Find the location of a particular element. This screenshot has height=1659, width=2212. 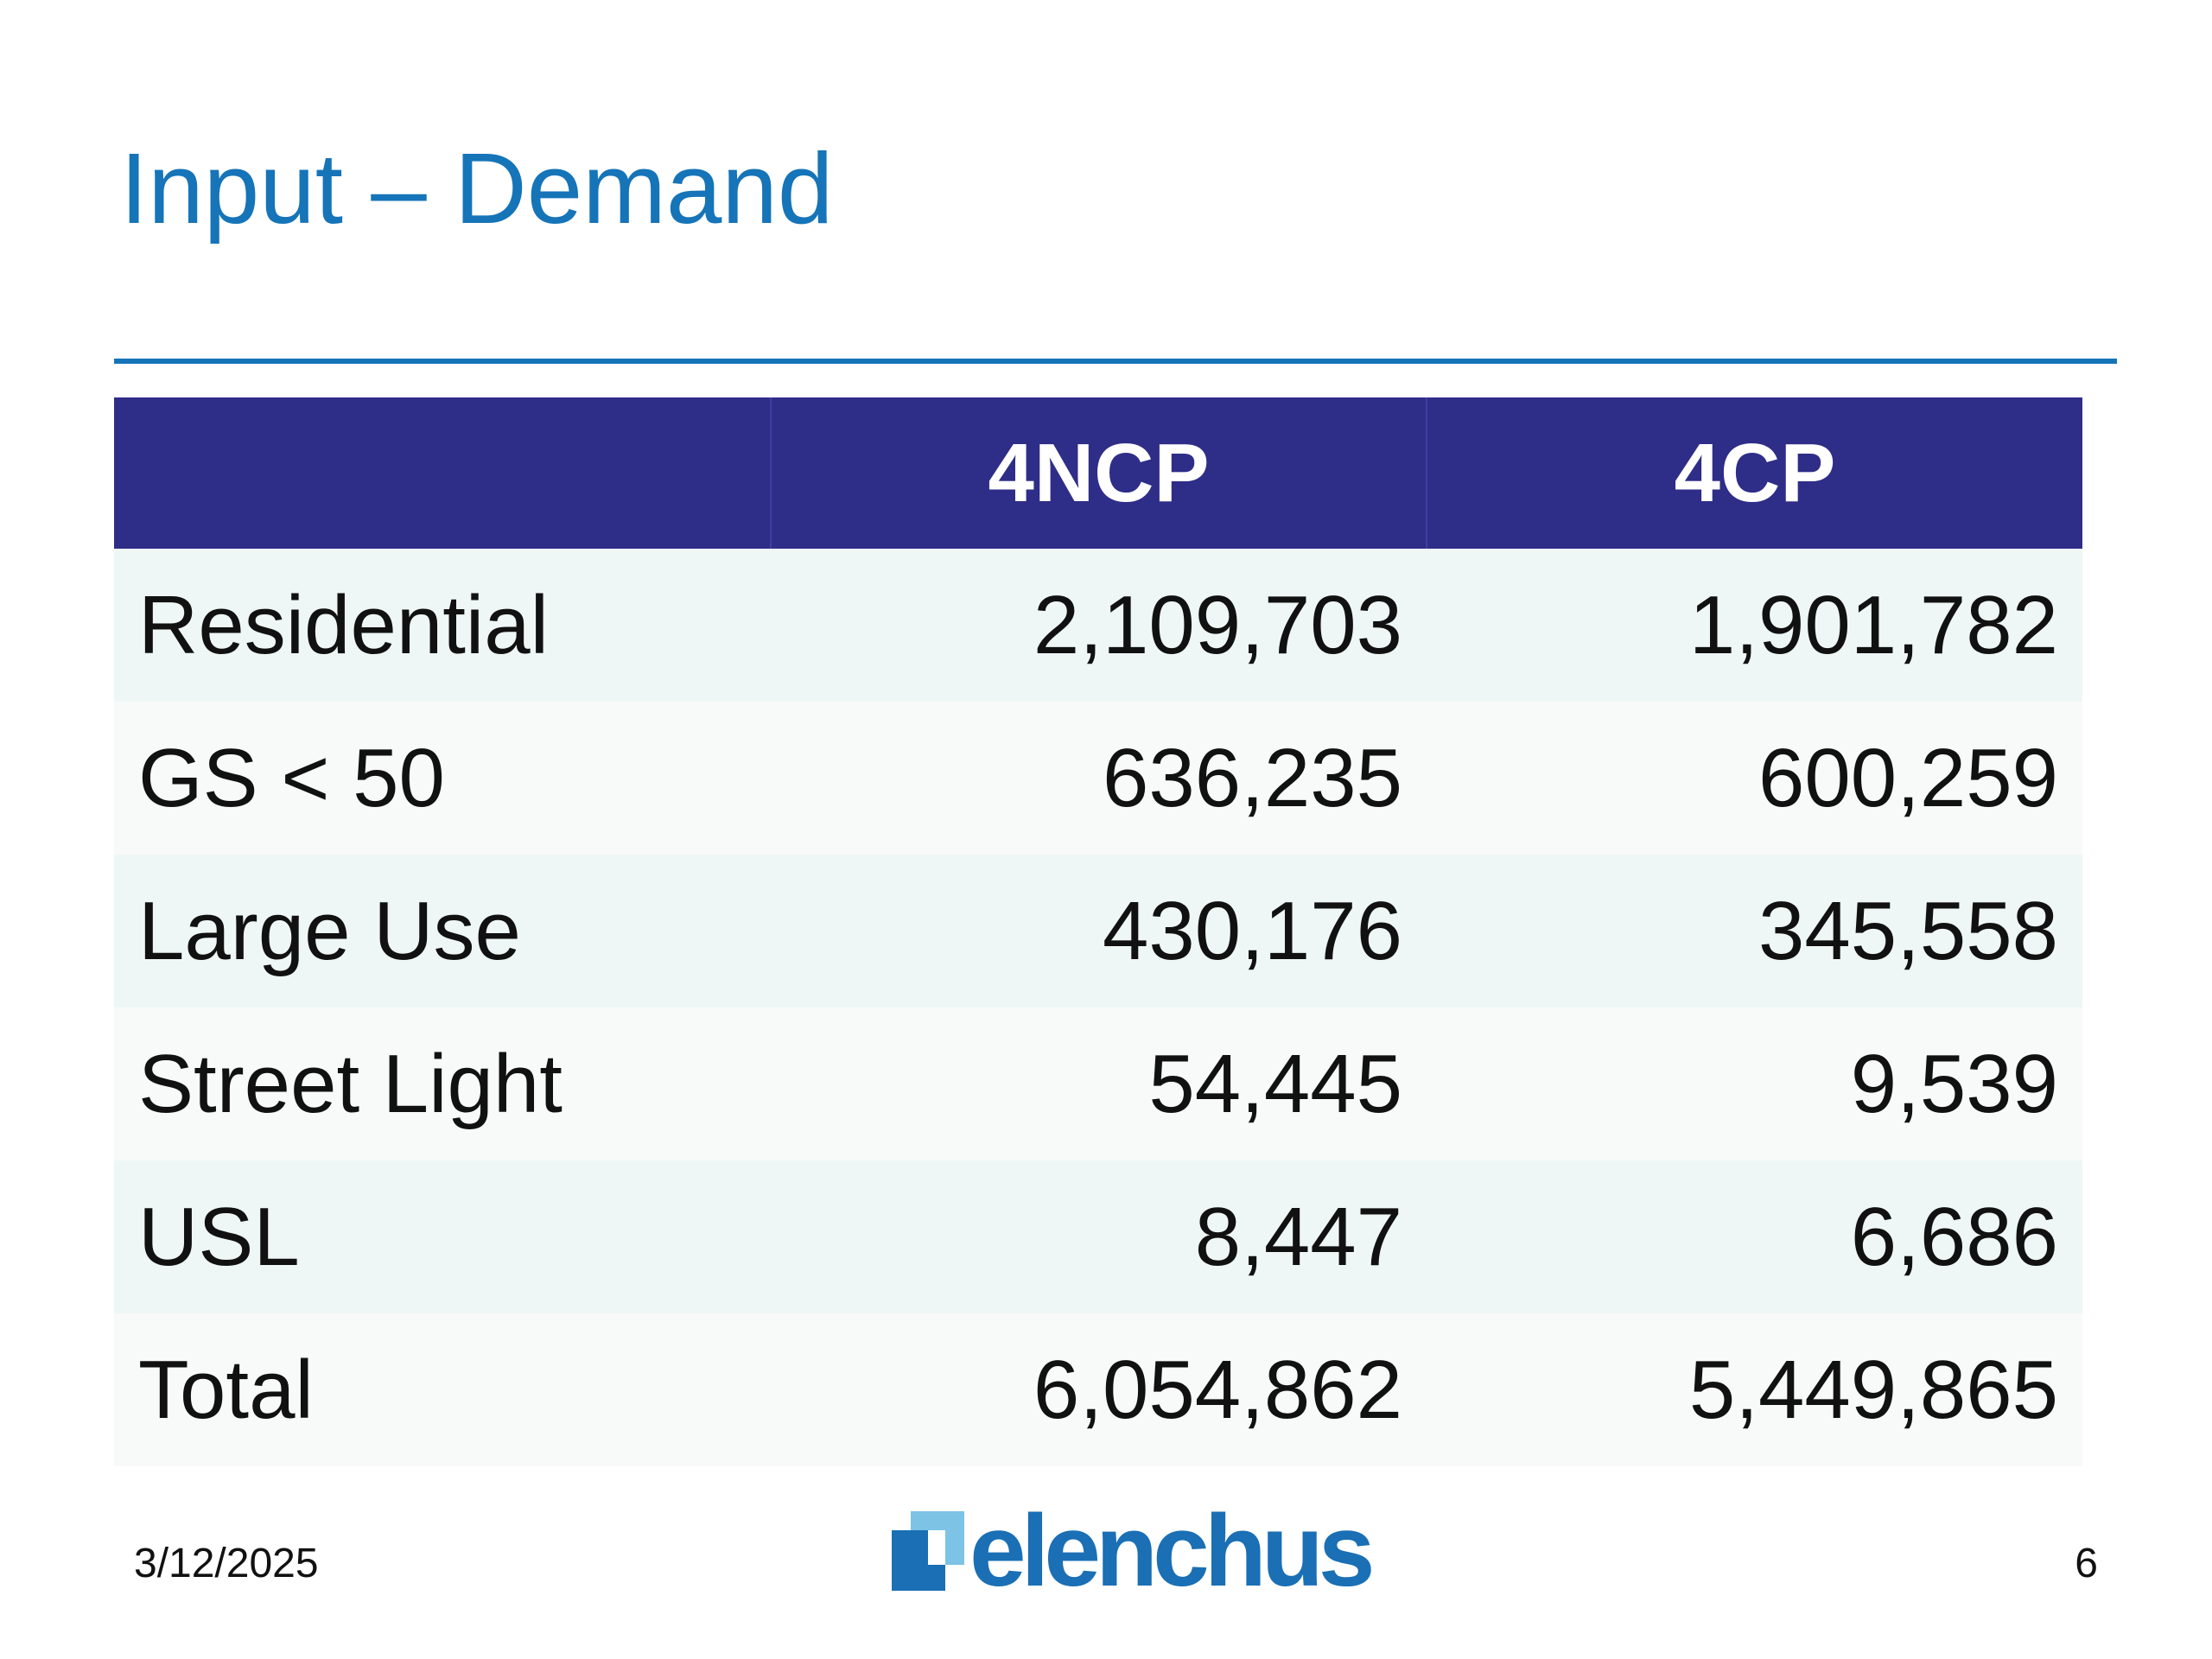

value-4ncp: 430,176 is located at coordinates (1099, 931).